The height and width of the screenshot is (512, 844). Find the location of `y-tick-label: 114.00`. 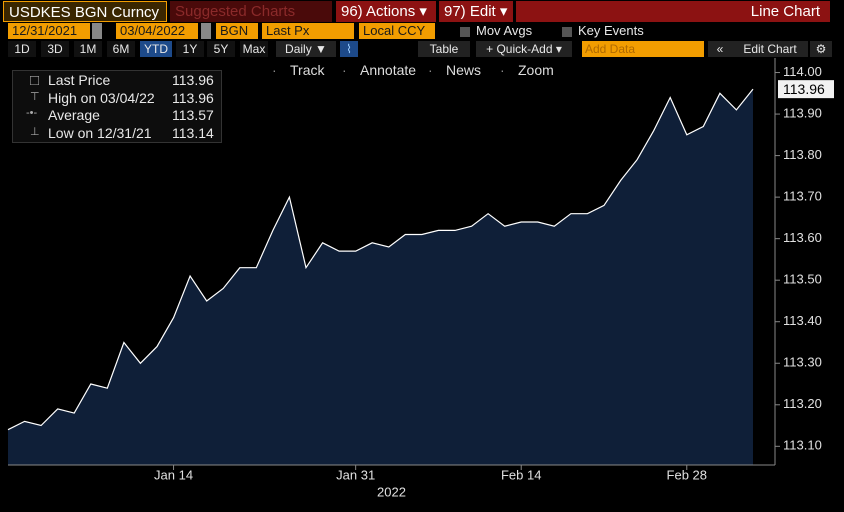

y-tick-label: 114.00 is located at coordinates (802, 71).